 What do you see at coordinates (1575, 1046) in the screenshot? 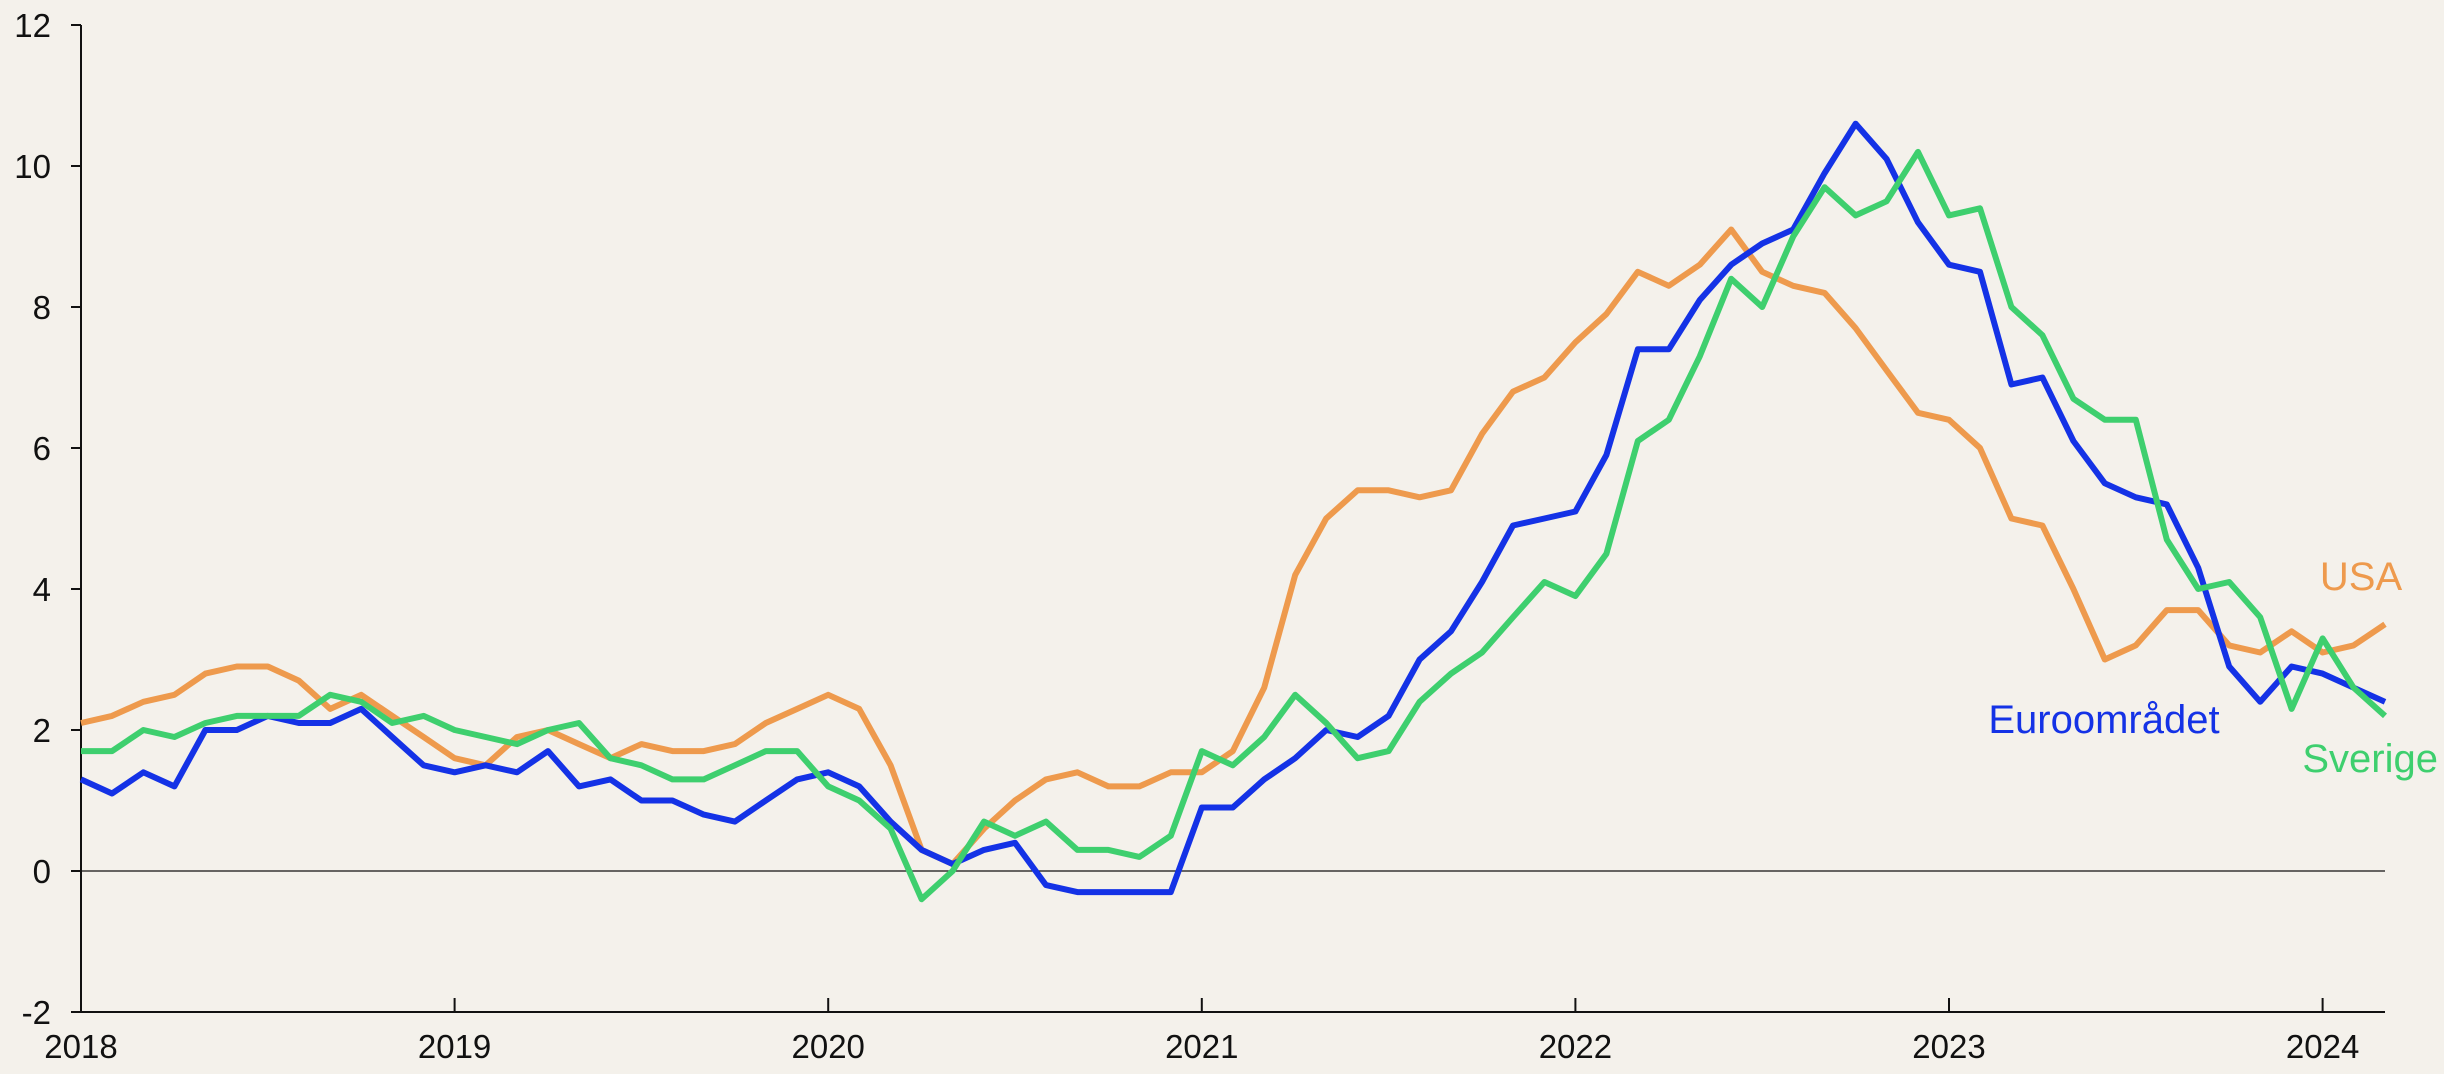
I see `x-tick-label: 2022` at bounding box center [1575, 1046].